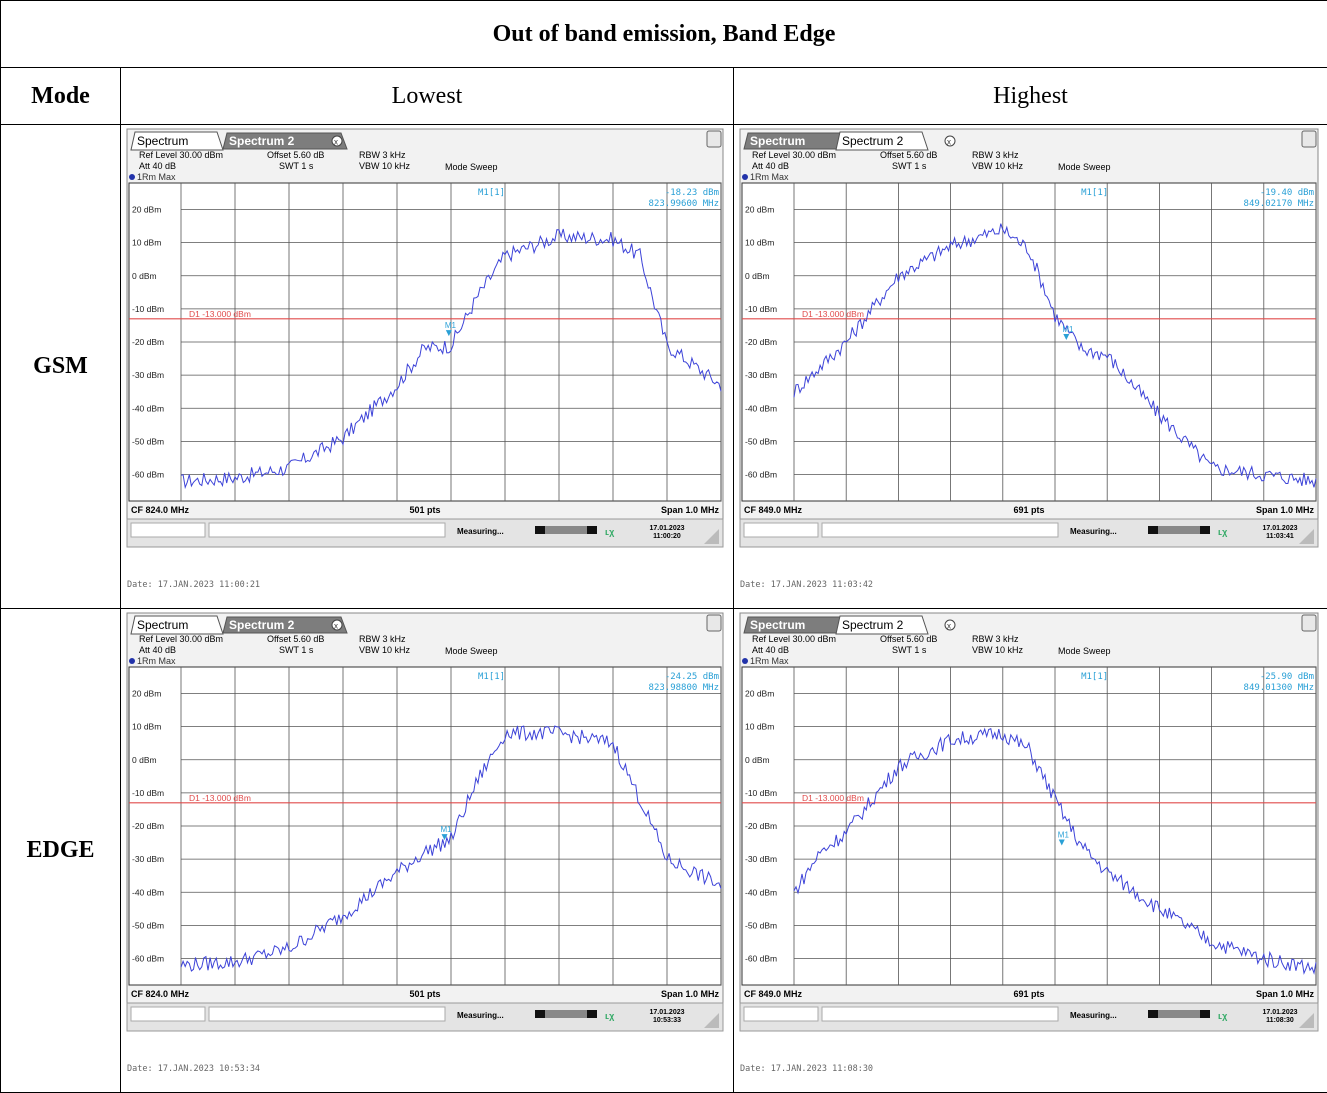 The image size is (1327, 1093). What do you see at coordinates (193, 585) in the screenshot?
I see `screenshot-date: Date: 17.JAN.2023 11:00:21` at bounding box center [193, 585].